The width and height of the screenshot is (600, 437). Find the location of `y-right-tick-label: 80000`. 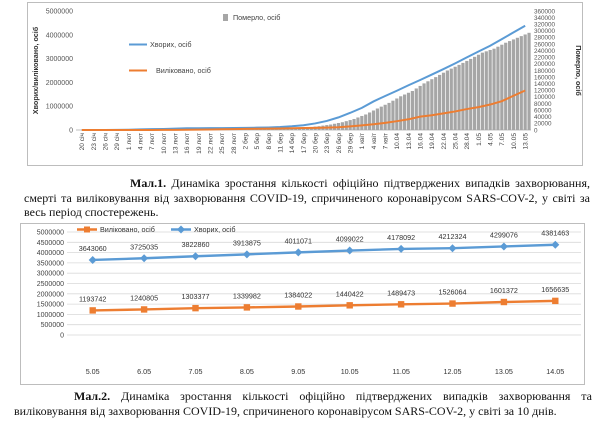

y-right-tick-label: 80000 is located at coordinates (543, 104).